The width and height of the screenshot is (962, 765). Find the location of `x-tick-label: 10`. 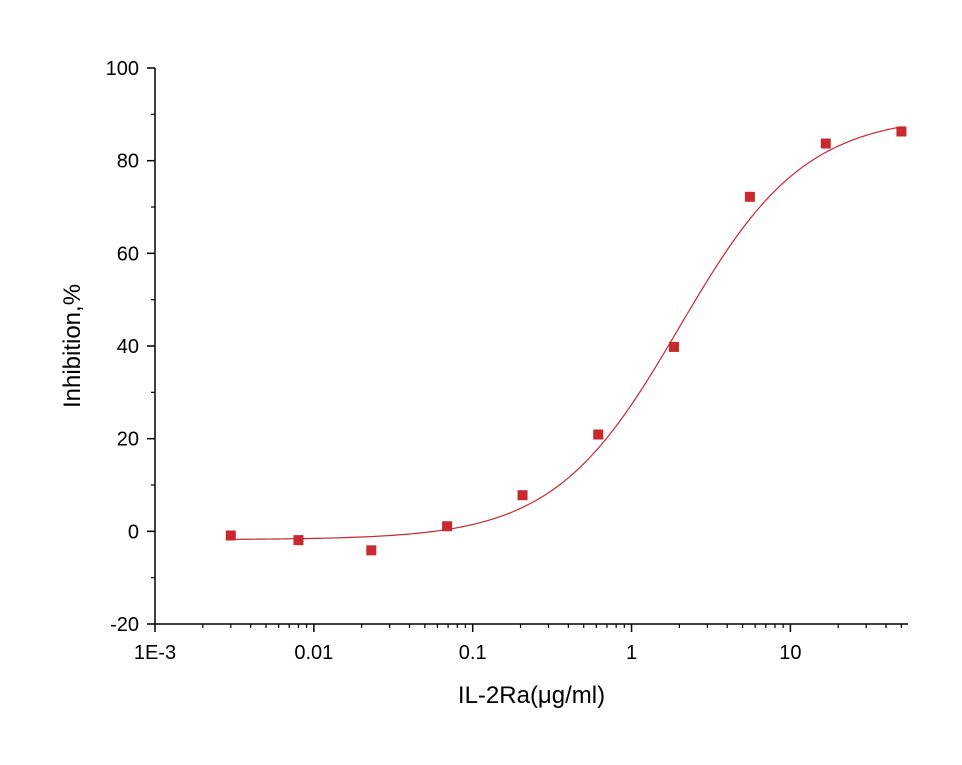

x-tick-label: 10 is located at coordinates (790, 653).